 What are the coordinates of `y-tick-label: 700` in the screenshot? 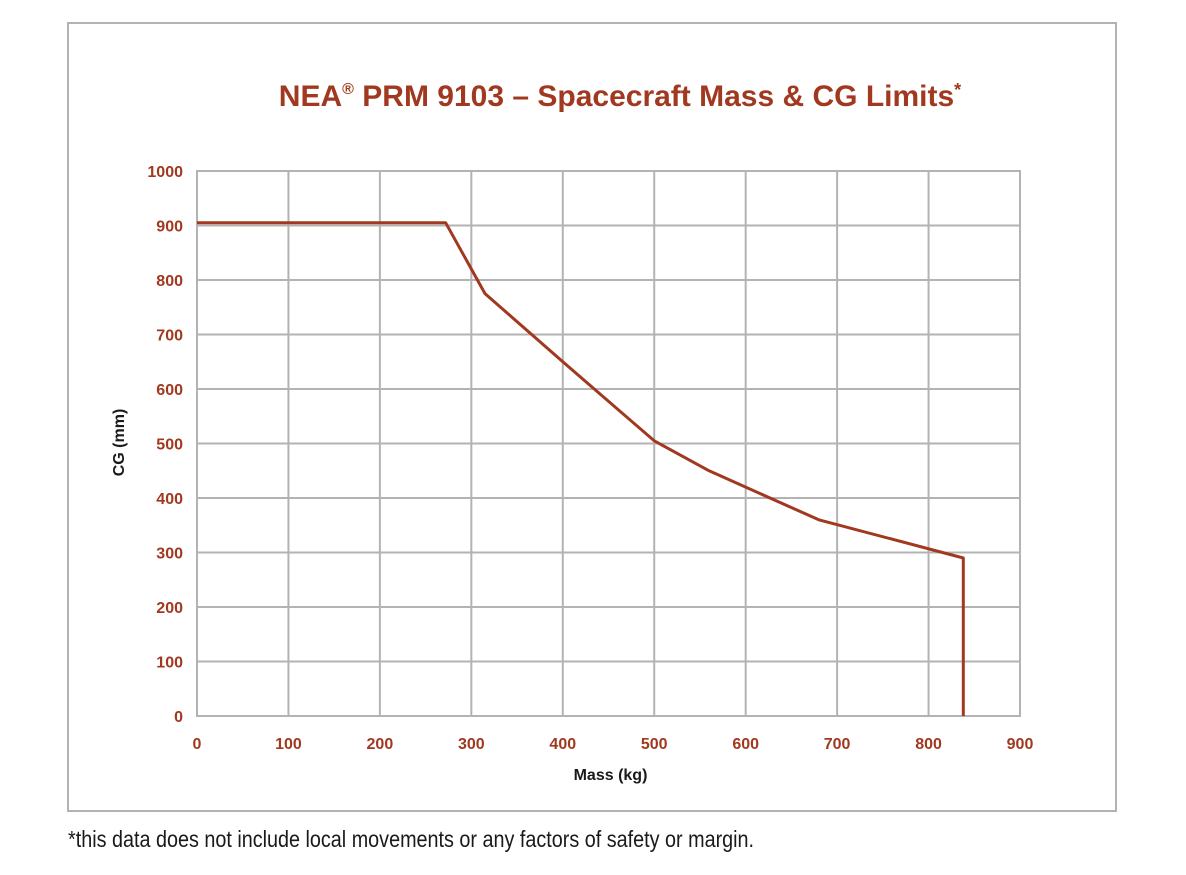 It's located at (169, 336).